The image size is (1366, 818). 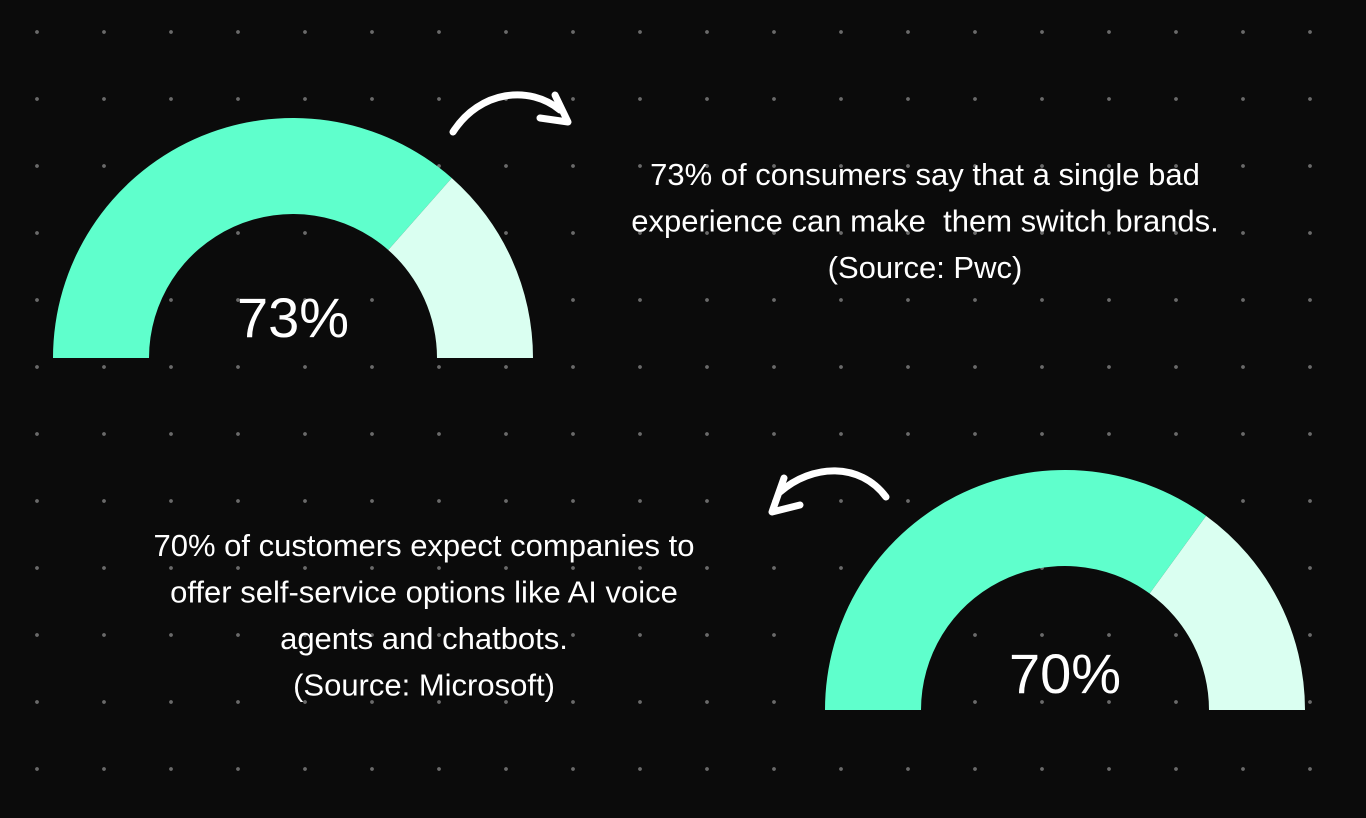 I want to click on caption-line: (Source: Microsoft), so click(x=424, y=685).